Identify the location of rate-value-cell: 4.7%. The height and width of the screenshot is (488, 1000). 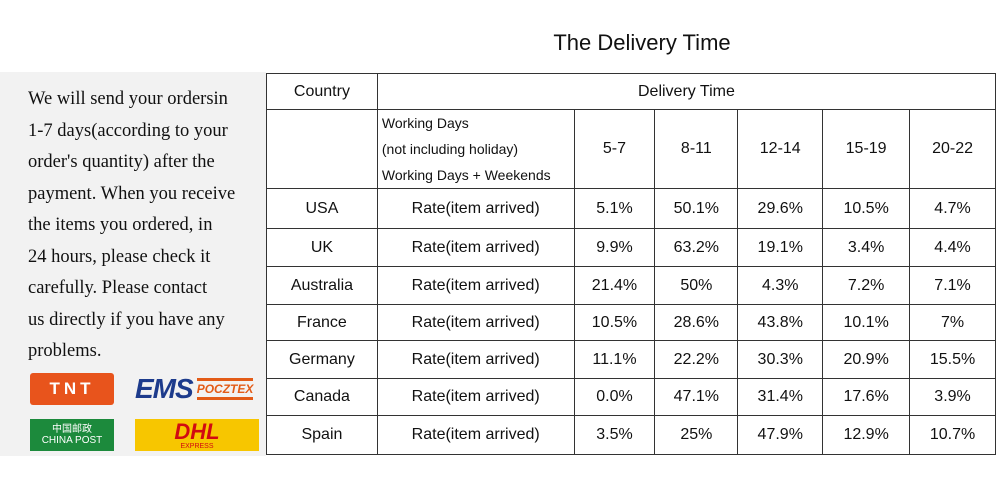
(952, 208).